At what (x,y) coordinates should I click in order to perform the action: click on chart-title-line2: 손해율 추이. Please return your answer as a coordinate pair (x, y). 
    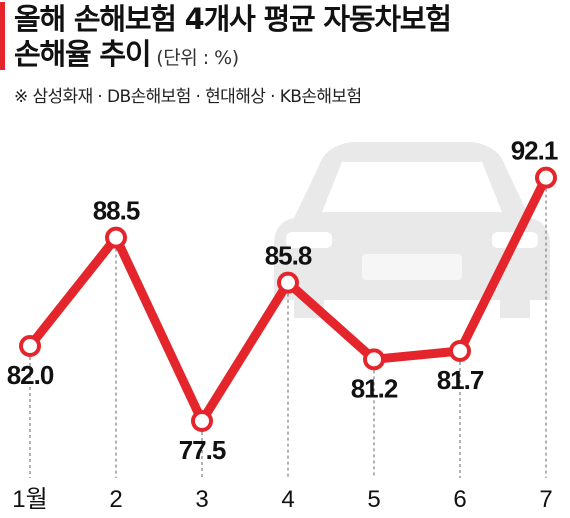
    Looking at the image, I should click on (82, 54).